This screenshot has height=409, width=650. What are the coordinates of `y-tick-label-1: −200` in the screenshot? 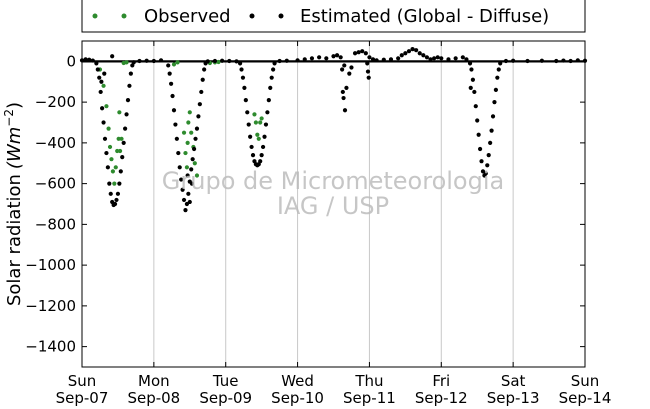 It's located at (55, 102).